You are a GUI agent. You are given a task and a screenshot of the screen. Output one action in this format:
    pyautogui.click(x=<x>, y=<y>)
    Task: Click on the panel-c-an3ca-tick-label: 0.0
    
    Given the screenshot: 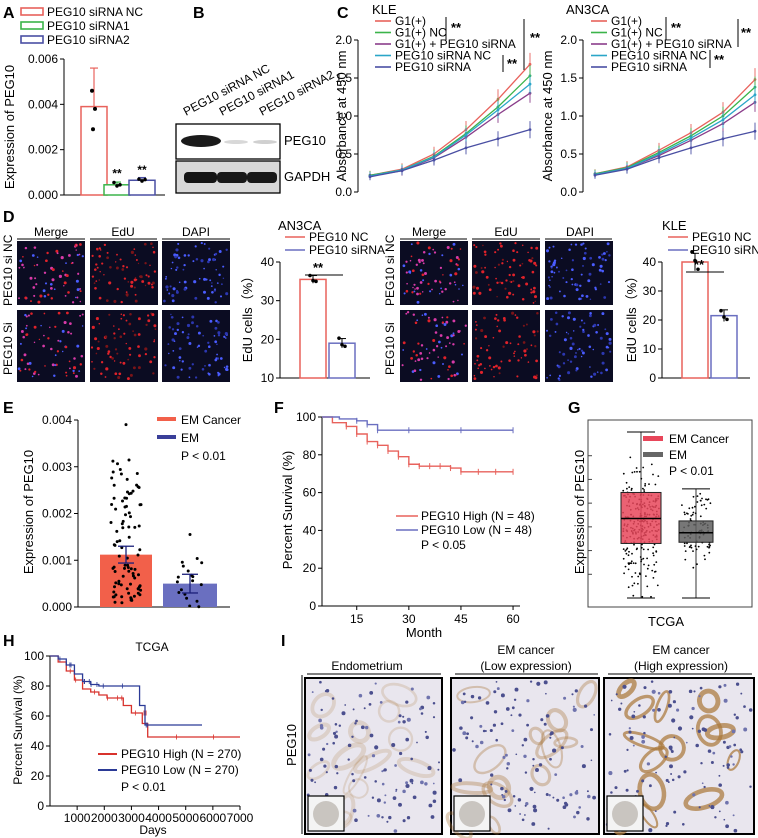 What is the action you would take?
    pyautogui.click(x=568, y=192)
    